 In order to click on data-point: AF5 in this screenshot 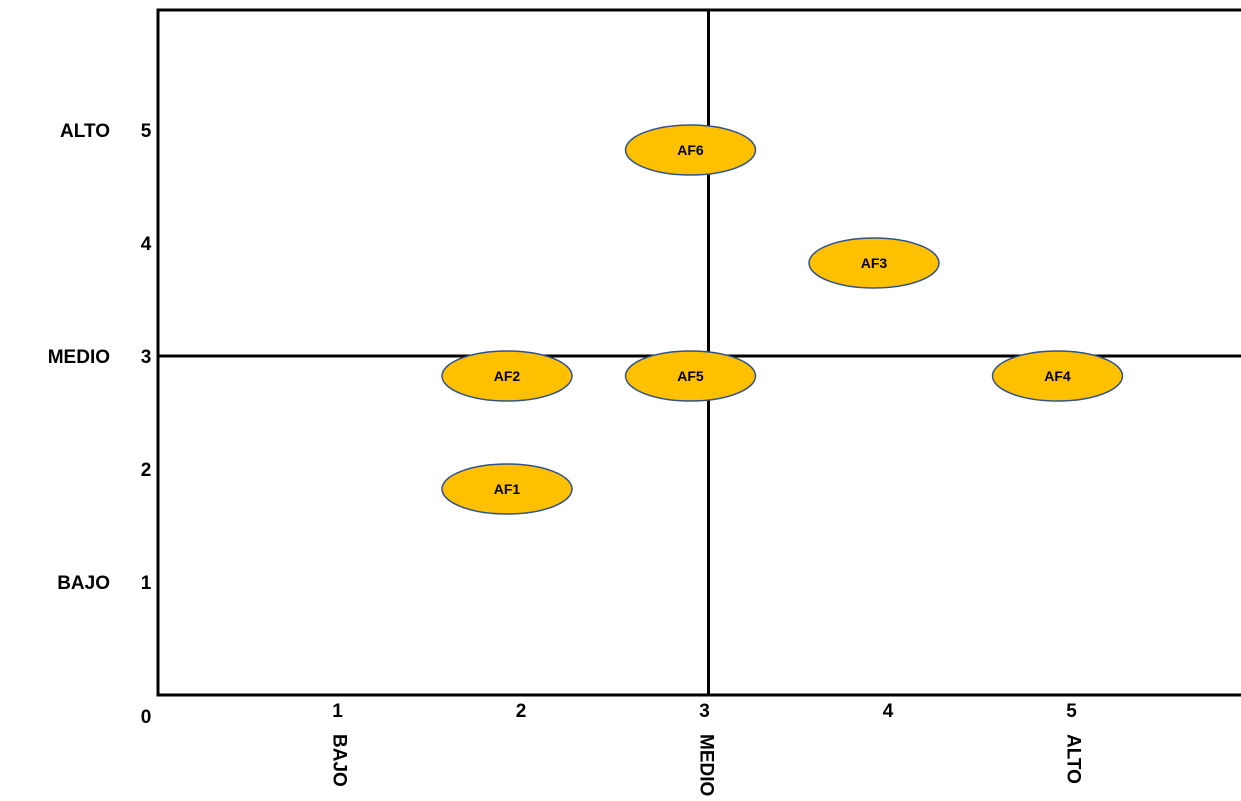, I will do `click(690, 376)`.